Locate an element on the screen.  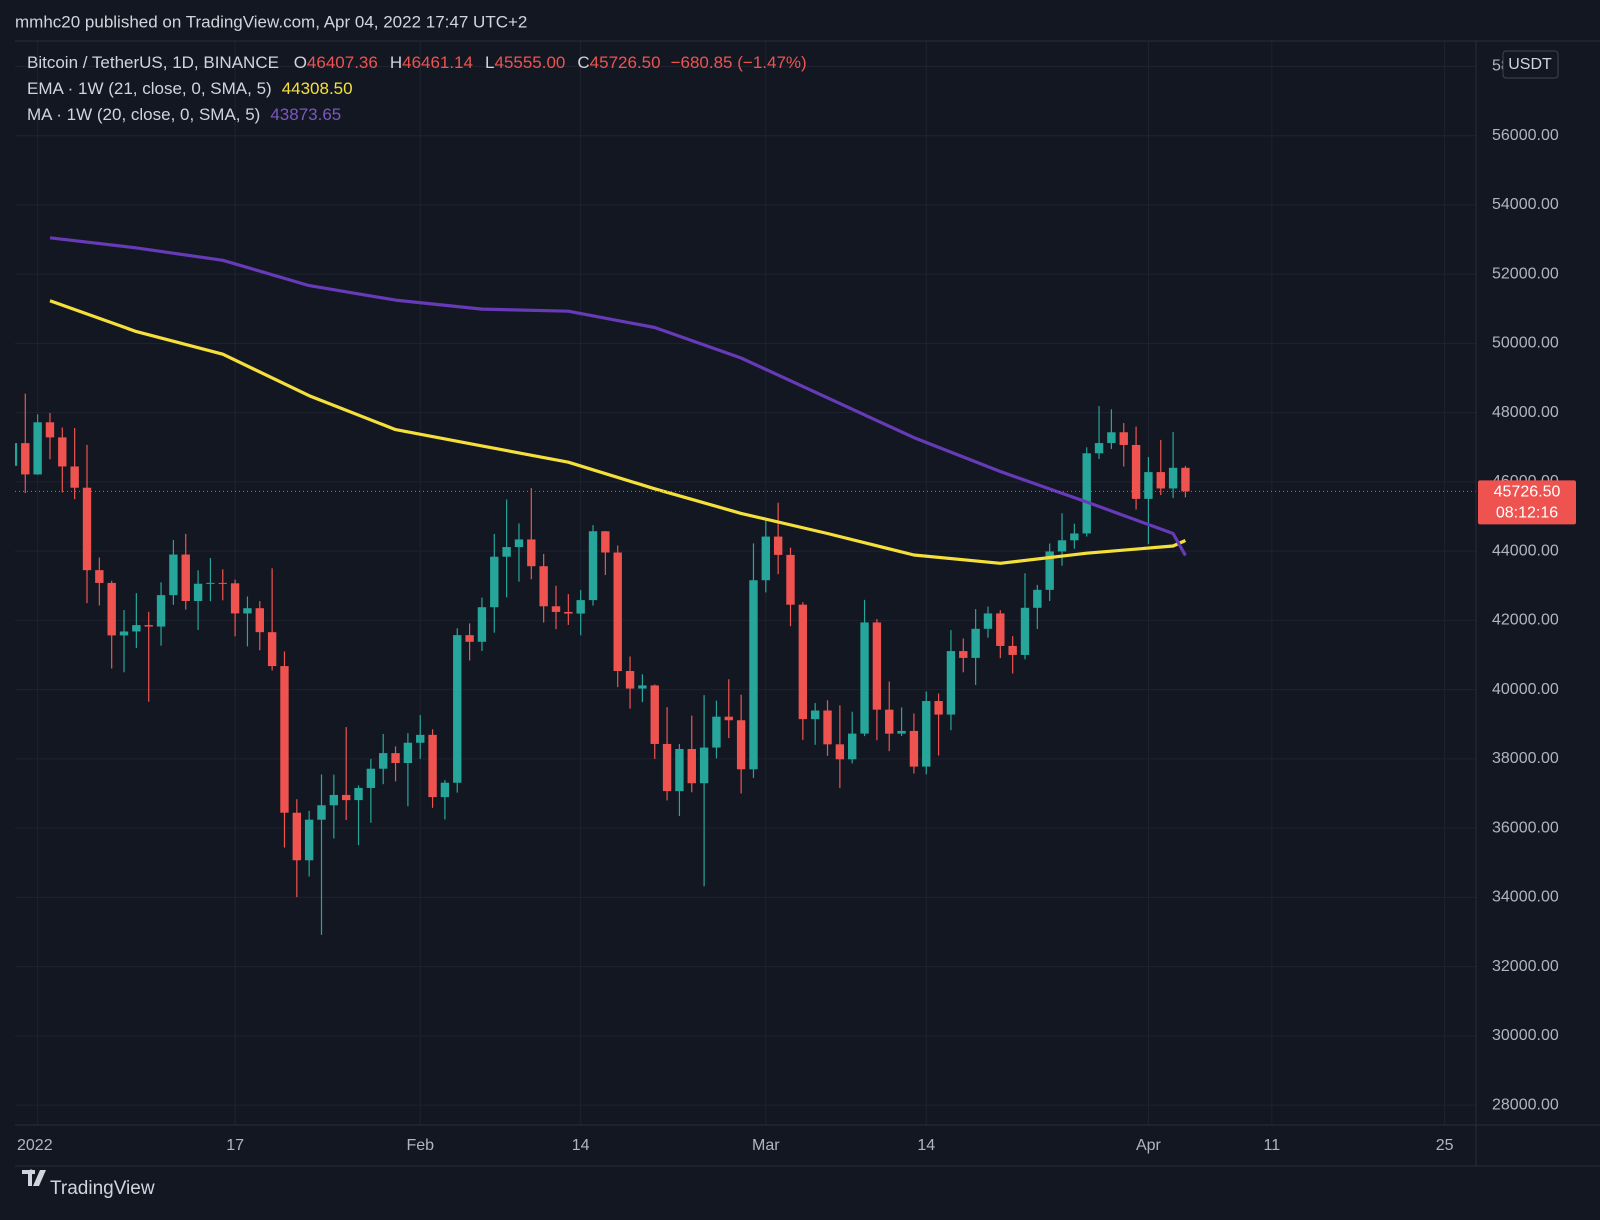
y-tick-label: 34000.00 is located at coordinates (1525, 897).